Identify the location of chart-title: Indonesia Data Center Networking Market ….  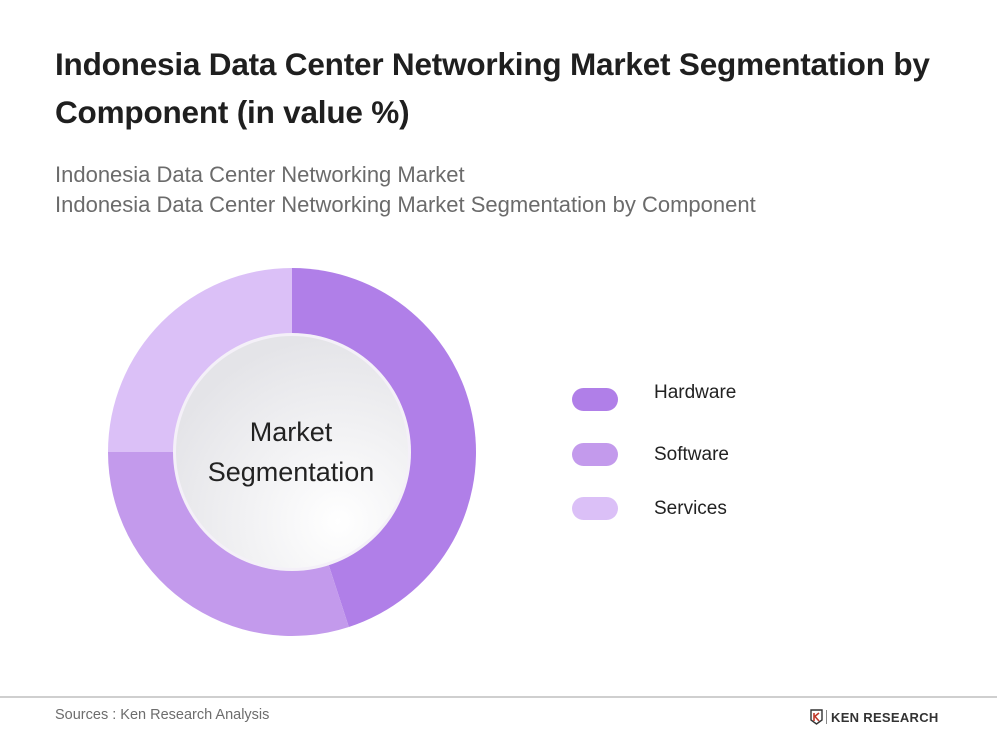
(492, 88).